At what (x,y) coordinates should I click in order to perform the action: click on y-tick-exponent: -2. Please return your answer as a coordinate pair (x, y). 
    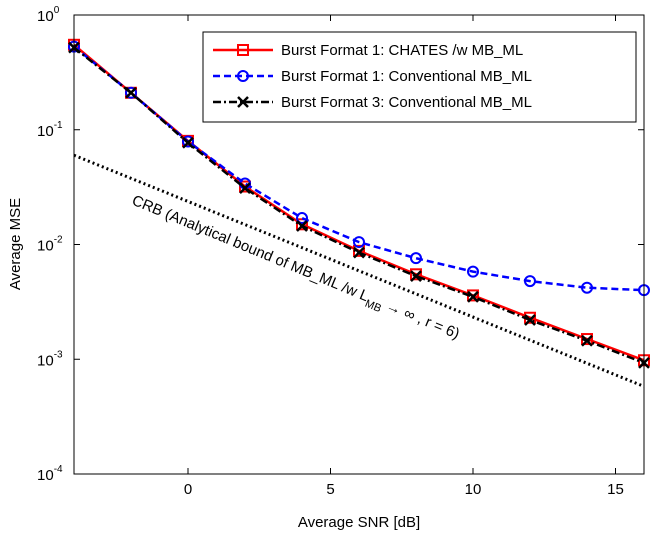
    Looking at the image, I should click on (58, 240).